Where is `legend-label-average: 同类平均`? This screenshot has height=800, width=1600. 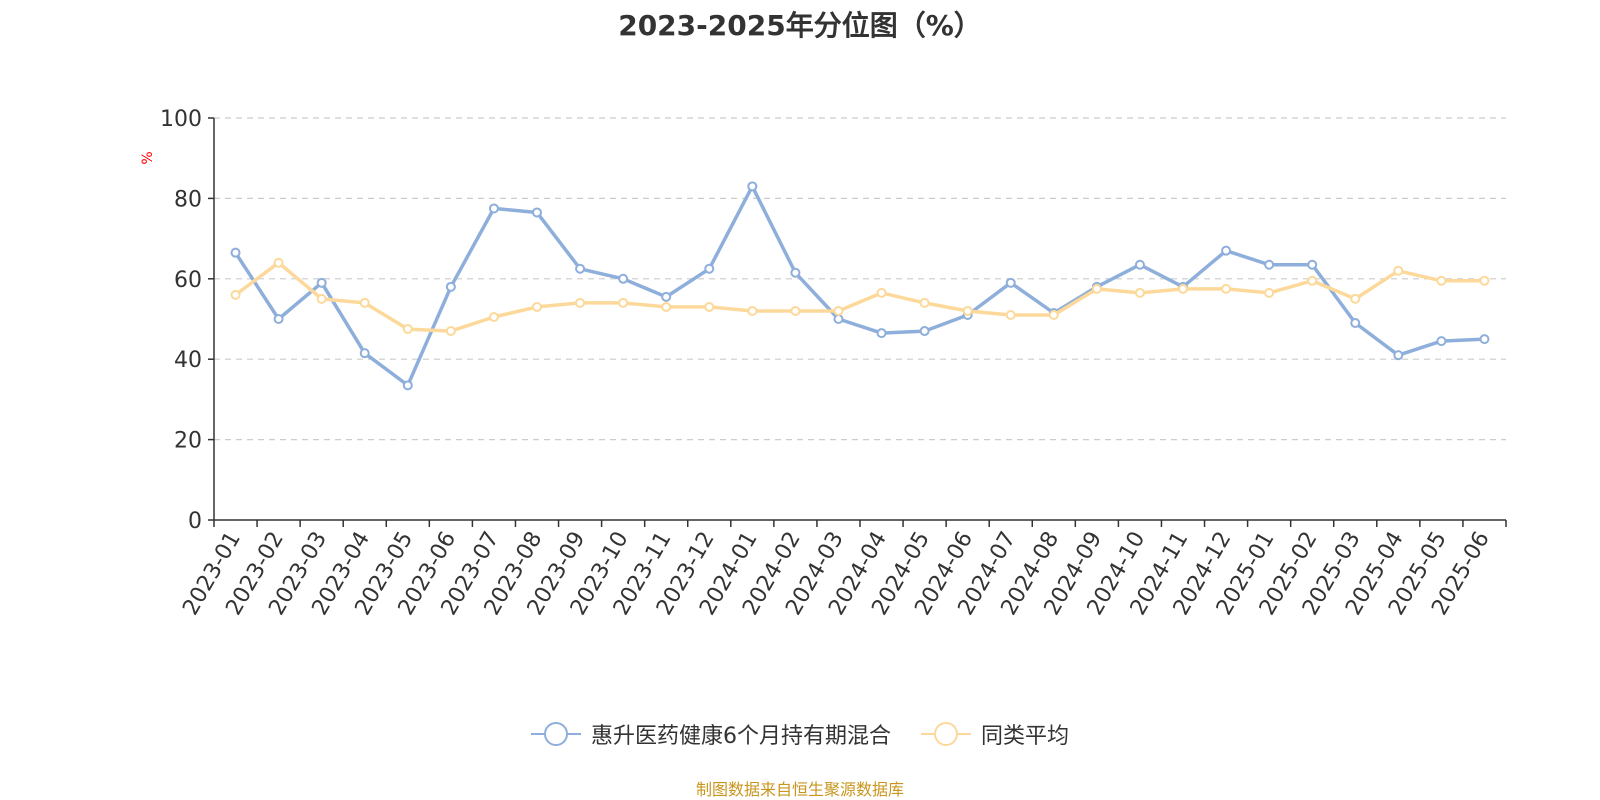 legend-label-average: 同类平均 is located at coordinates (1024, 736).